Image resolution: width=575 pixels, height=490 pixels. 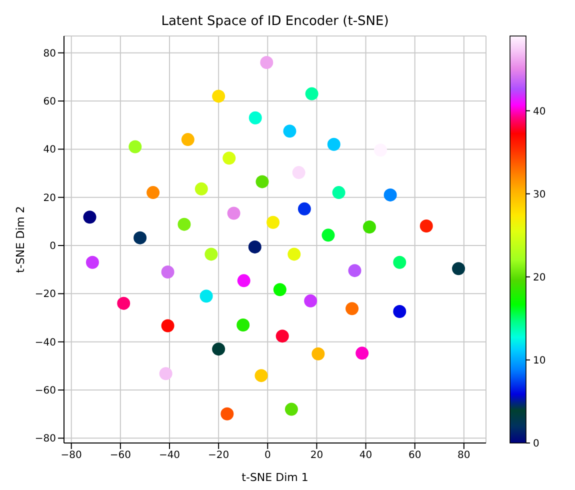 I want to click on y-tick-label: 20, so click(x=49, y=198).